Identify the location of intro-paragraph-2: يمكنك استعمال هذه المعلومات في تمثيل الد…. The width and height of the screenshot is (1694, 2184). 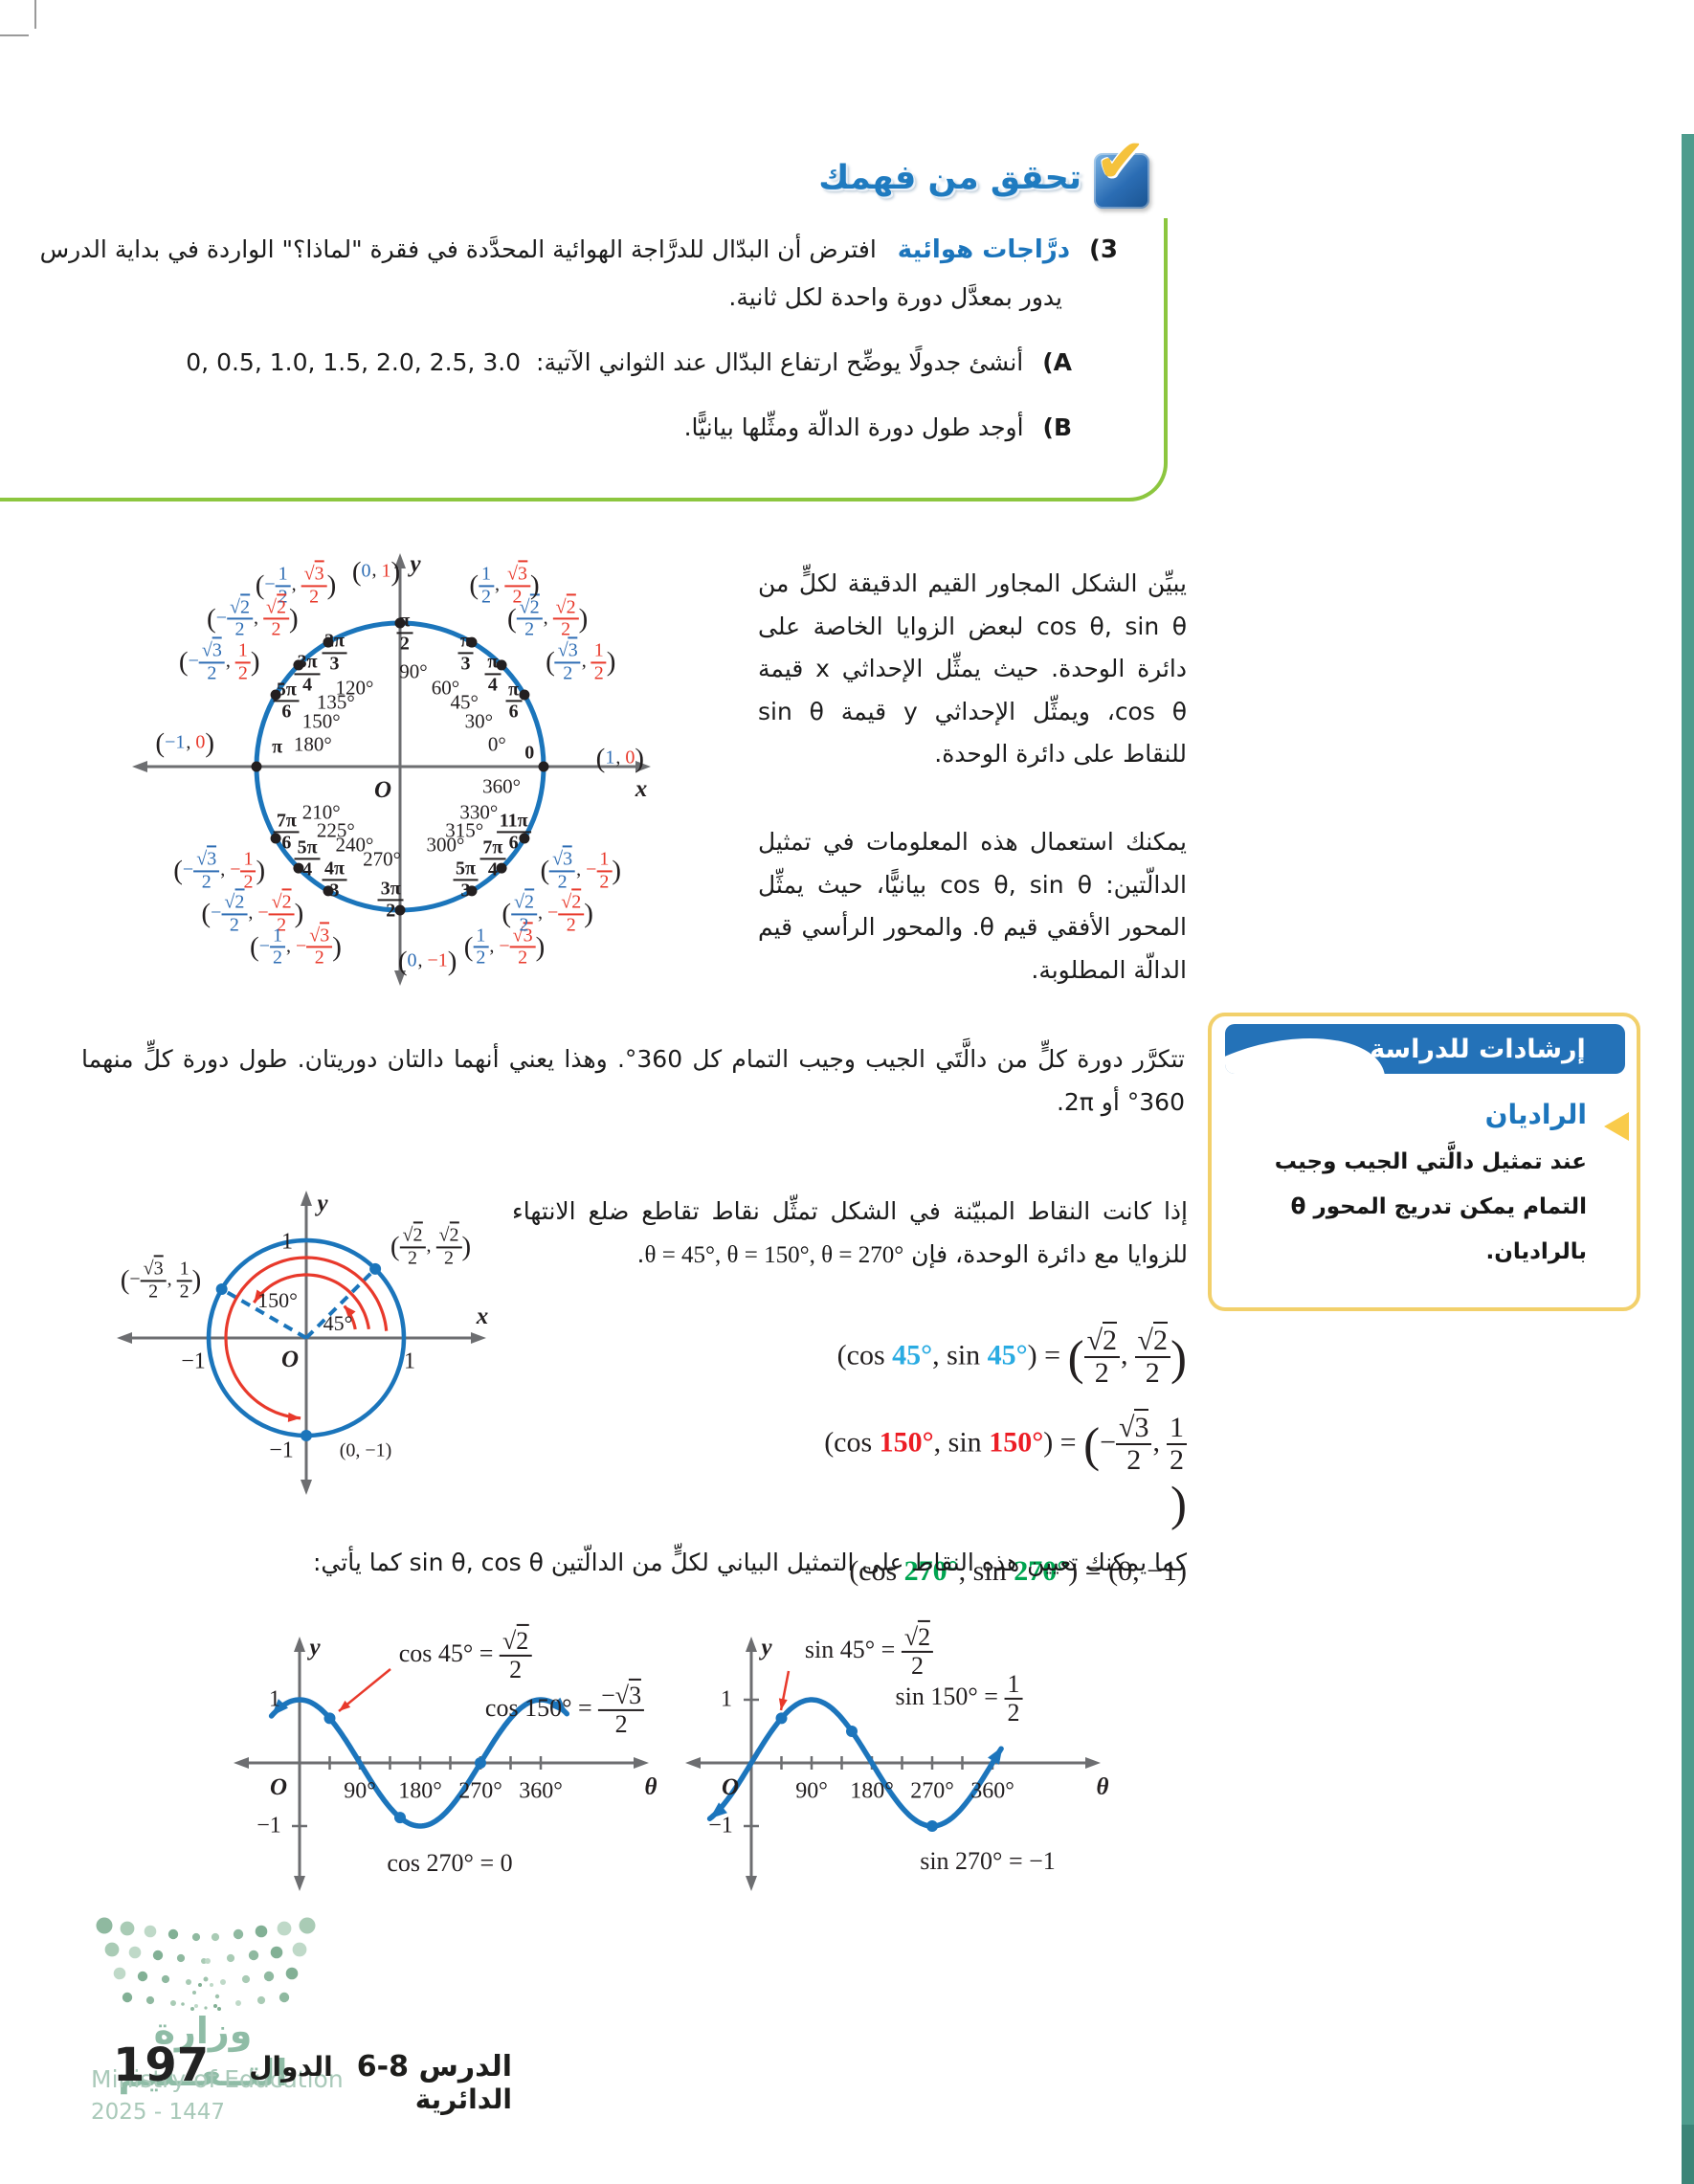
(972, 906).